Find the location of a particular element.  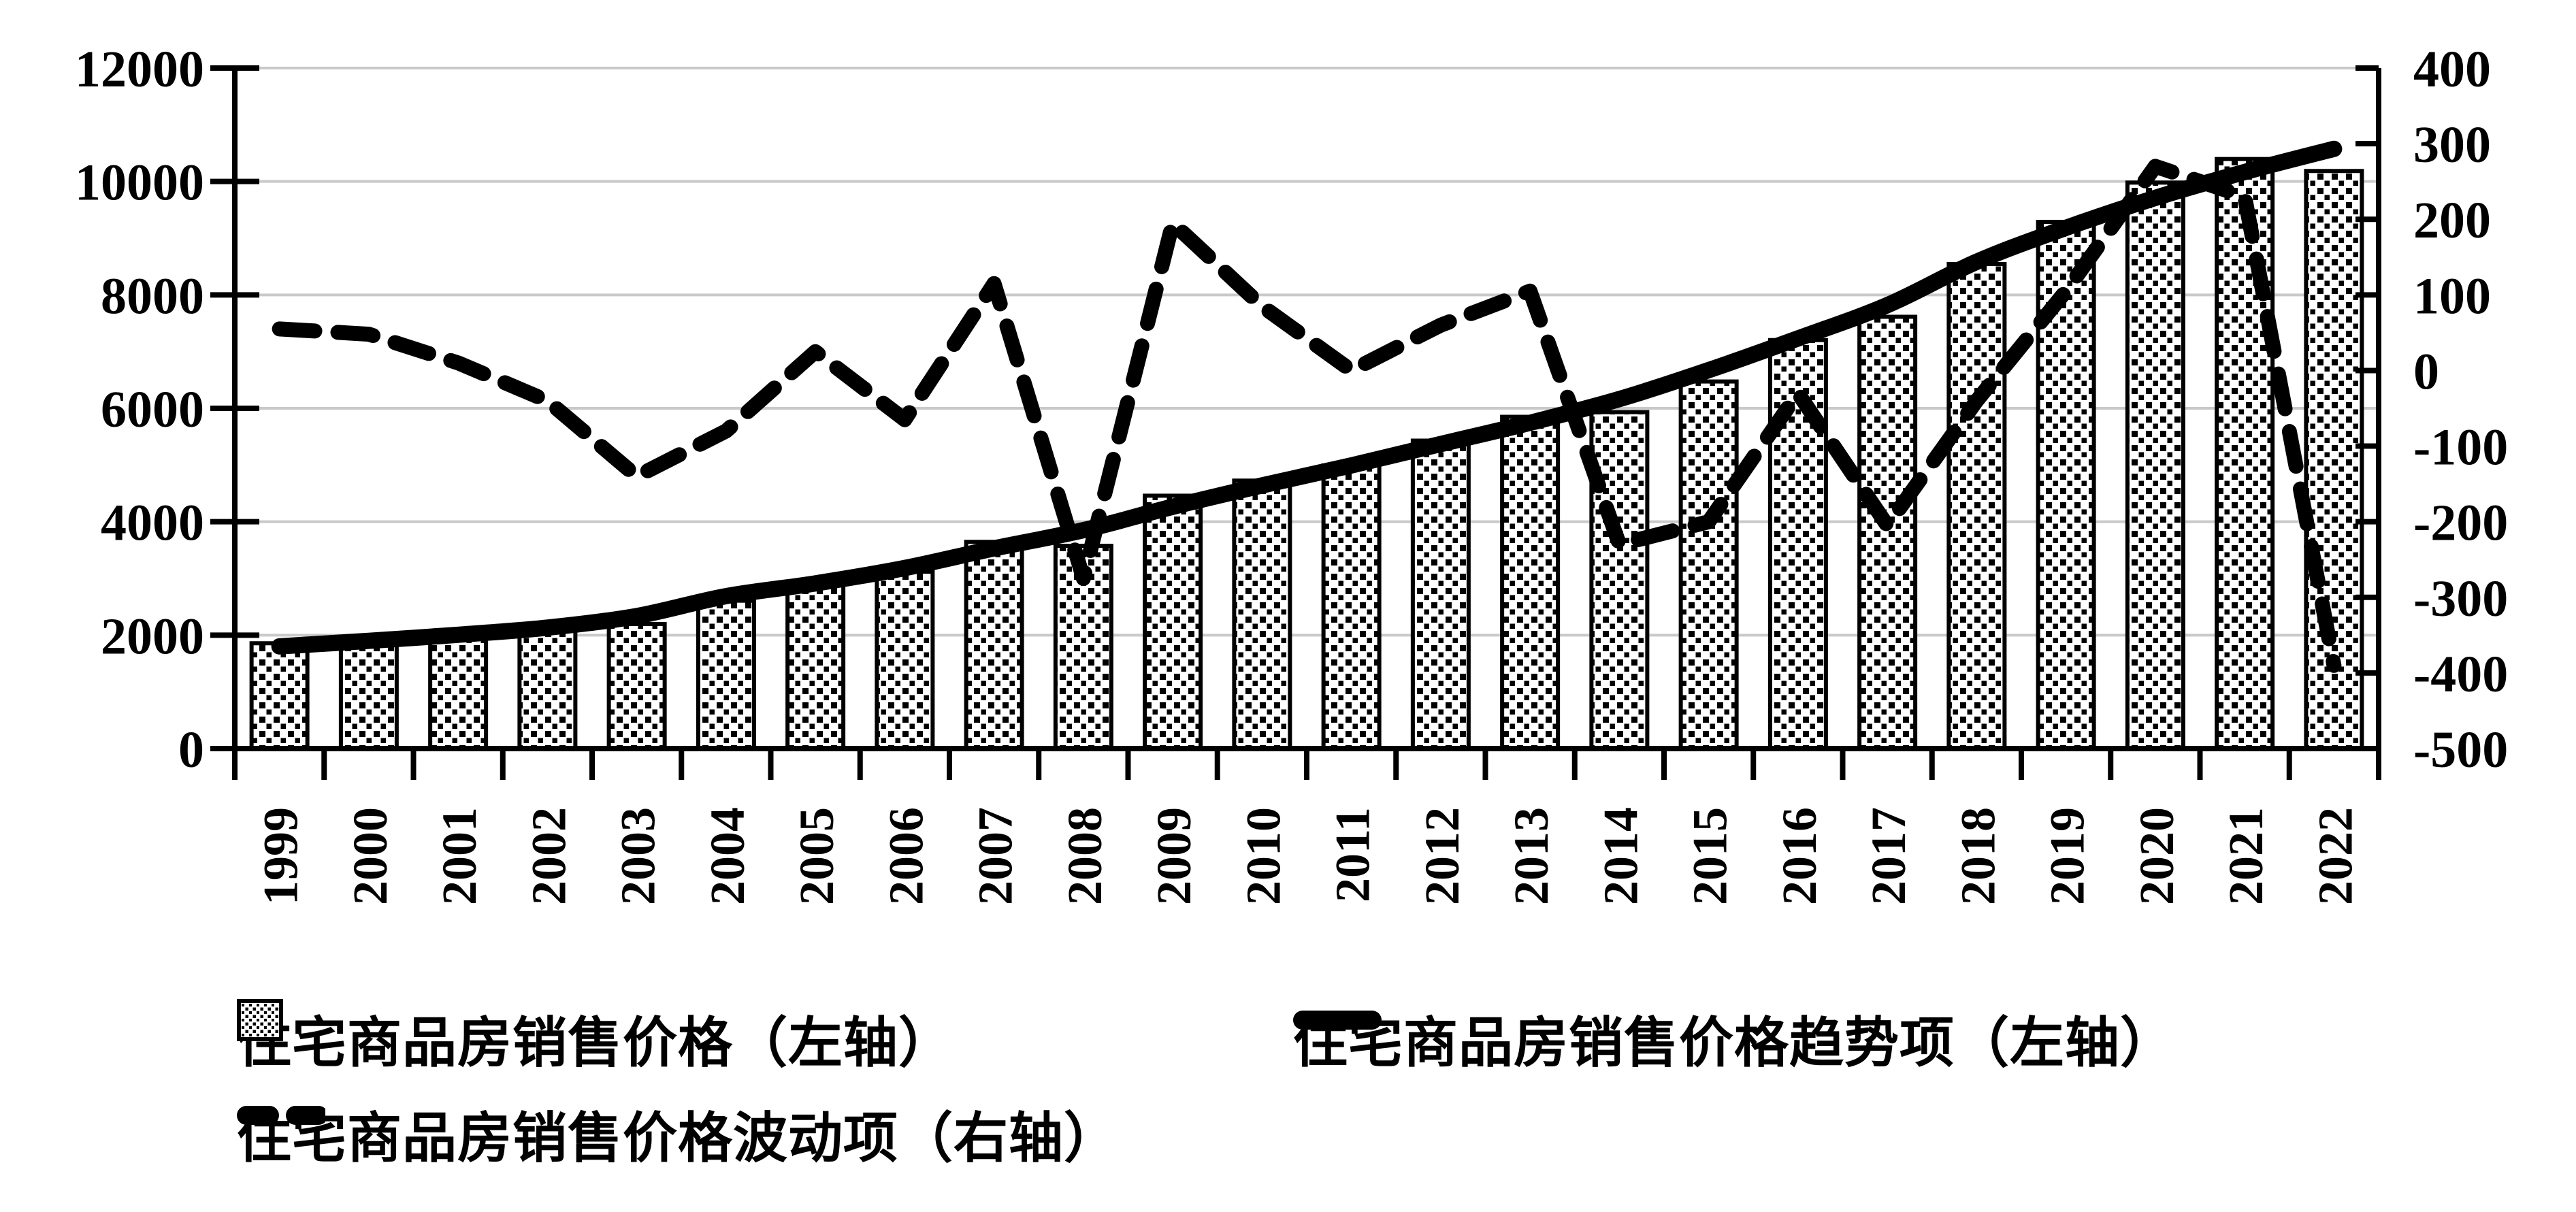

bar-2013 is located at coordinates (1530, 582).